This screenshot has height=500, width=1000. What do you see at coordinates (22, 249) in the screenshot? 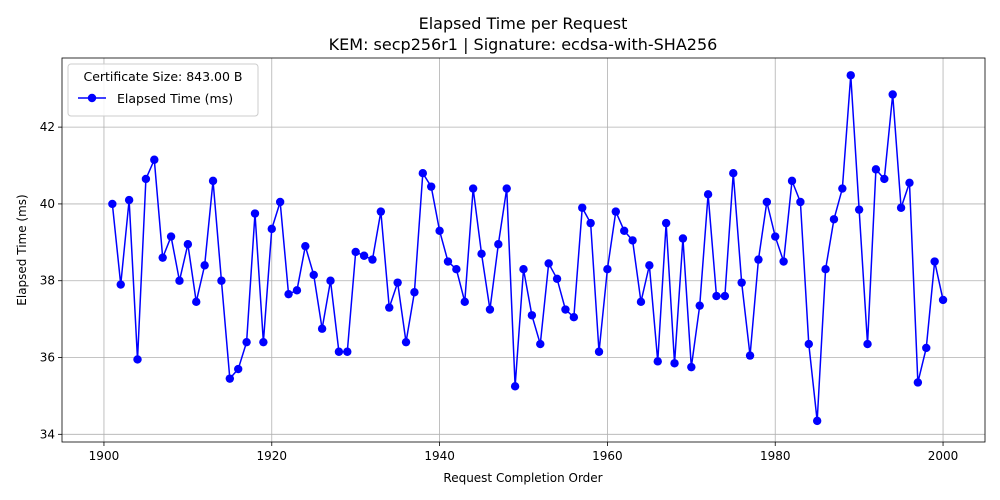
I see `y-axis-label: Elapsed Time (ms)` at bounding box center [22, 249].